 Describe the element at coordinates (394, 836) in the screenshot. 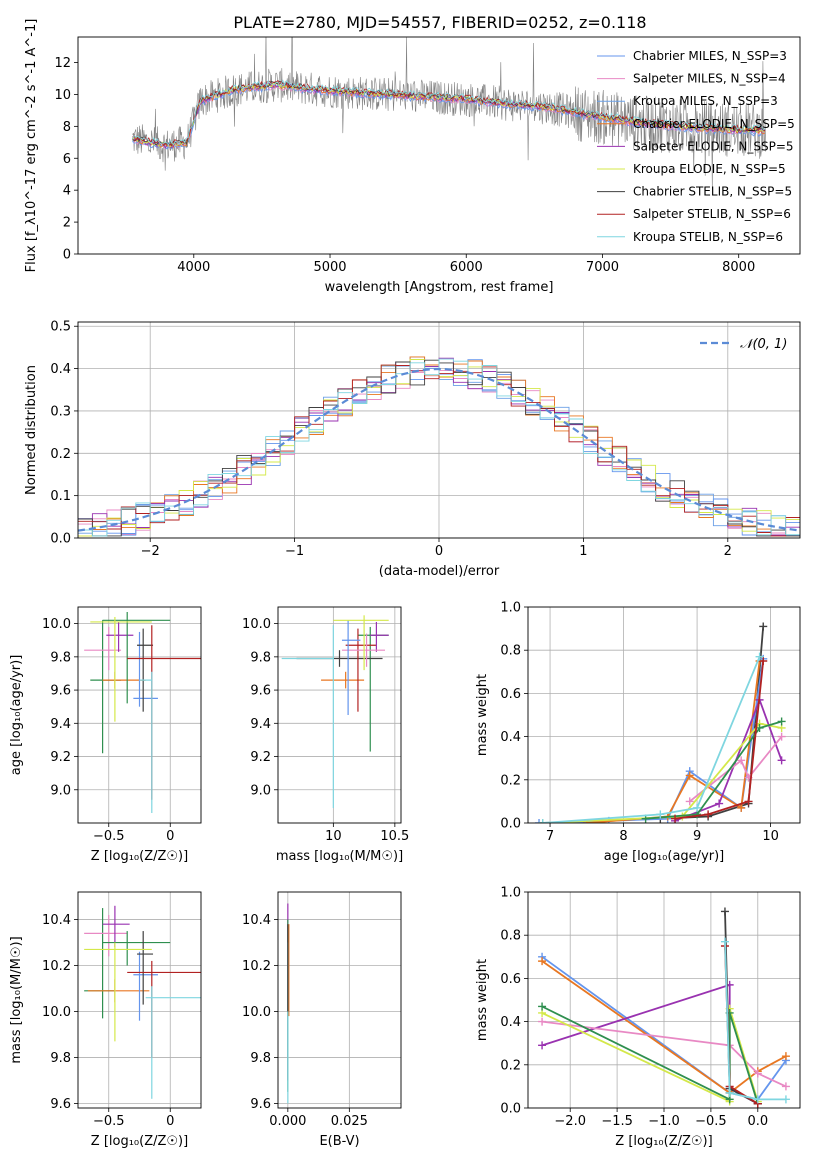

I see `x-tick-label: 10.5` at that location.